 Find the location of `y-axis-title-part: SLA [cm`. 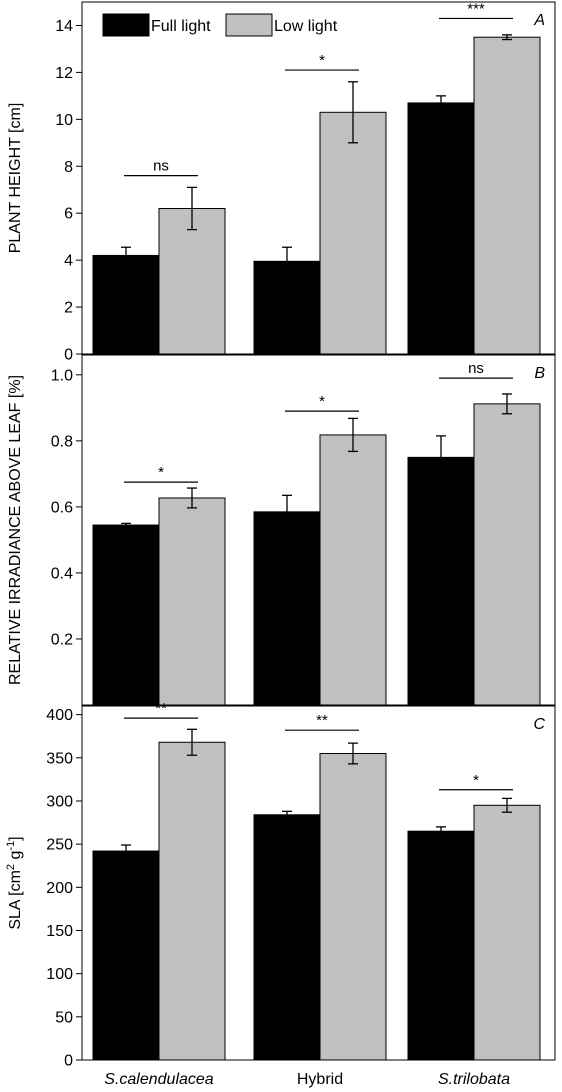

y-axis-title-part: SLA [cm is located at coordinates (15, 900).